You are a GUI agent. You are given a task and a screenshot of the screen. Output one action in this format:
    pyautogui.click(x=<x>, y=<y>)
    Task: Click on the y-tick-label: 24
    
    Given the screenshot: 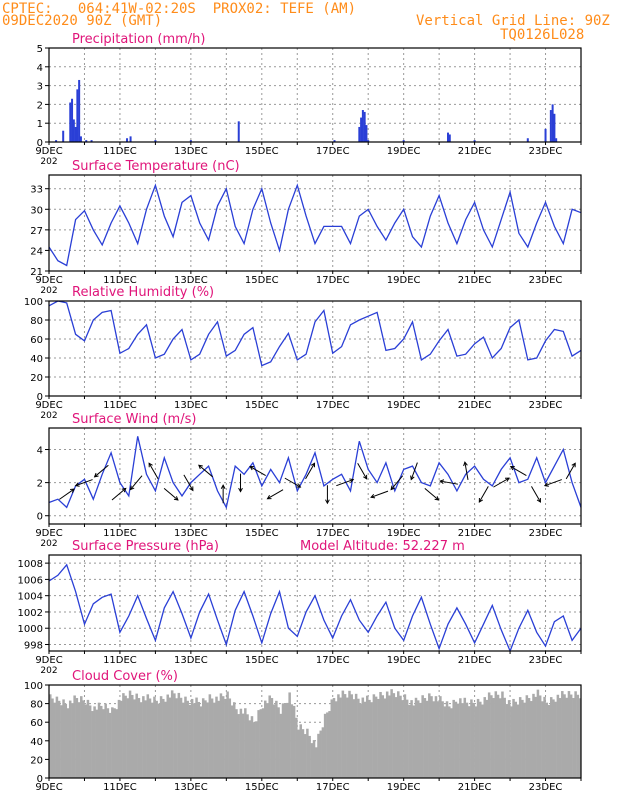 What is the action you would take?
    pyautogui.click(x=36, y=251)
    